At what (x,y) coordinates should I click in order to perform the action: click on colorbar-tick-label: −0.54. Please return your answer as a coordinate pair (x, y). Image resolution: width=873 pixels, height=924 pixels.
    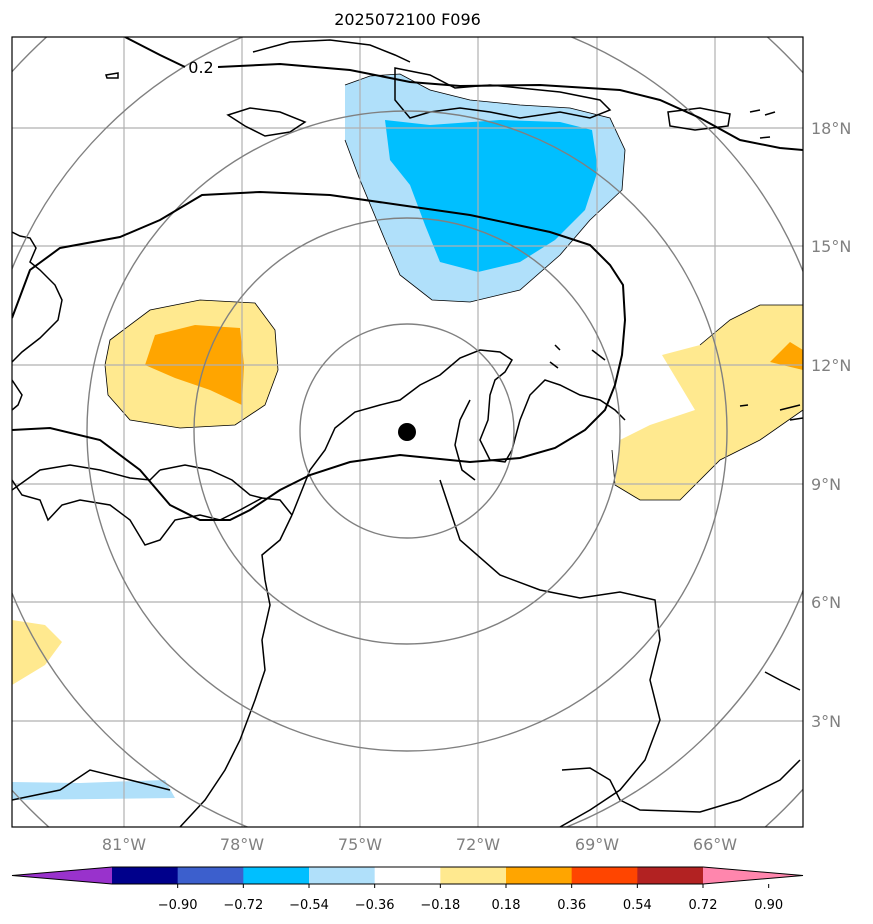
    Looking at the image, I should click on (309, 905).